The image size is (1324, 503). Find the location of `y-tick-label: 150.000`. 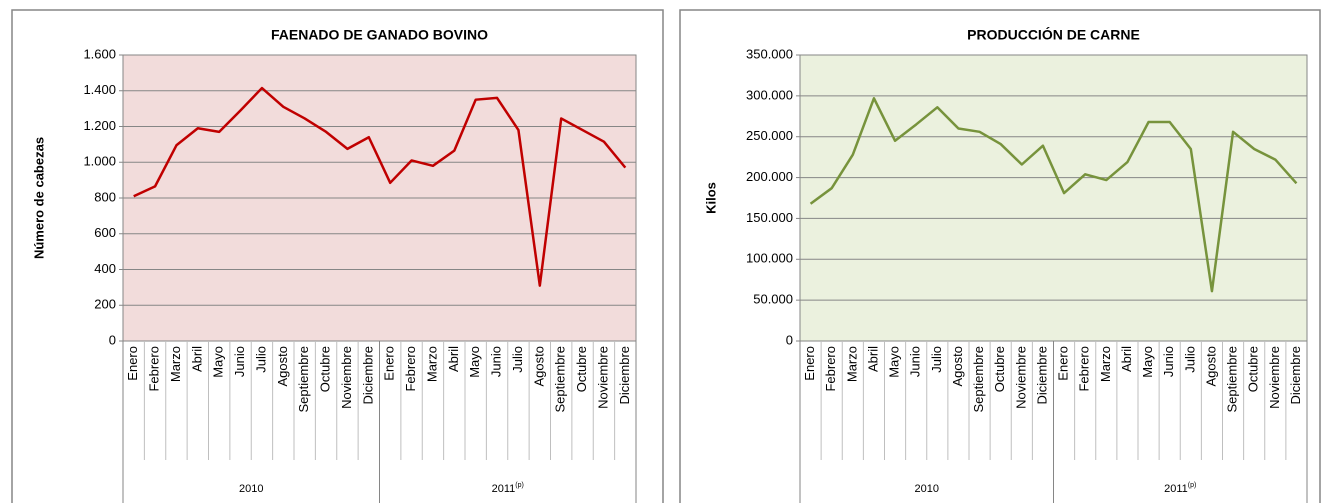

y-tick-label: 150.000 is located at coordinates (769, 217).